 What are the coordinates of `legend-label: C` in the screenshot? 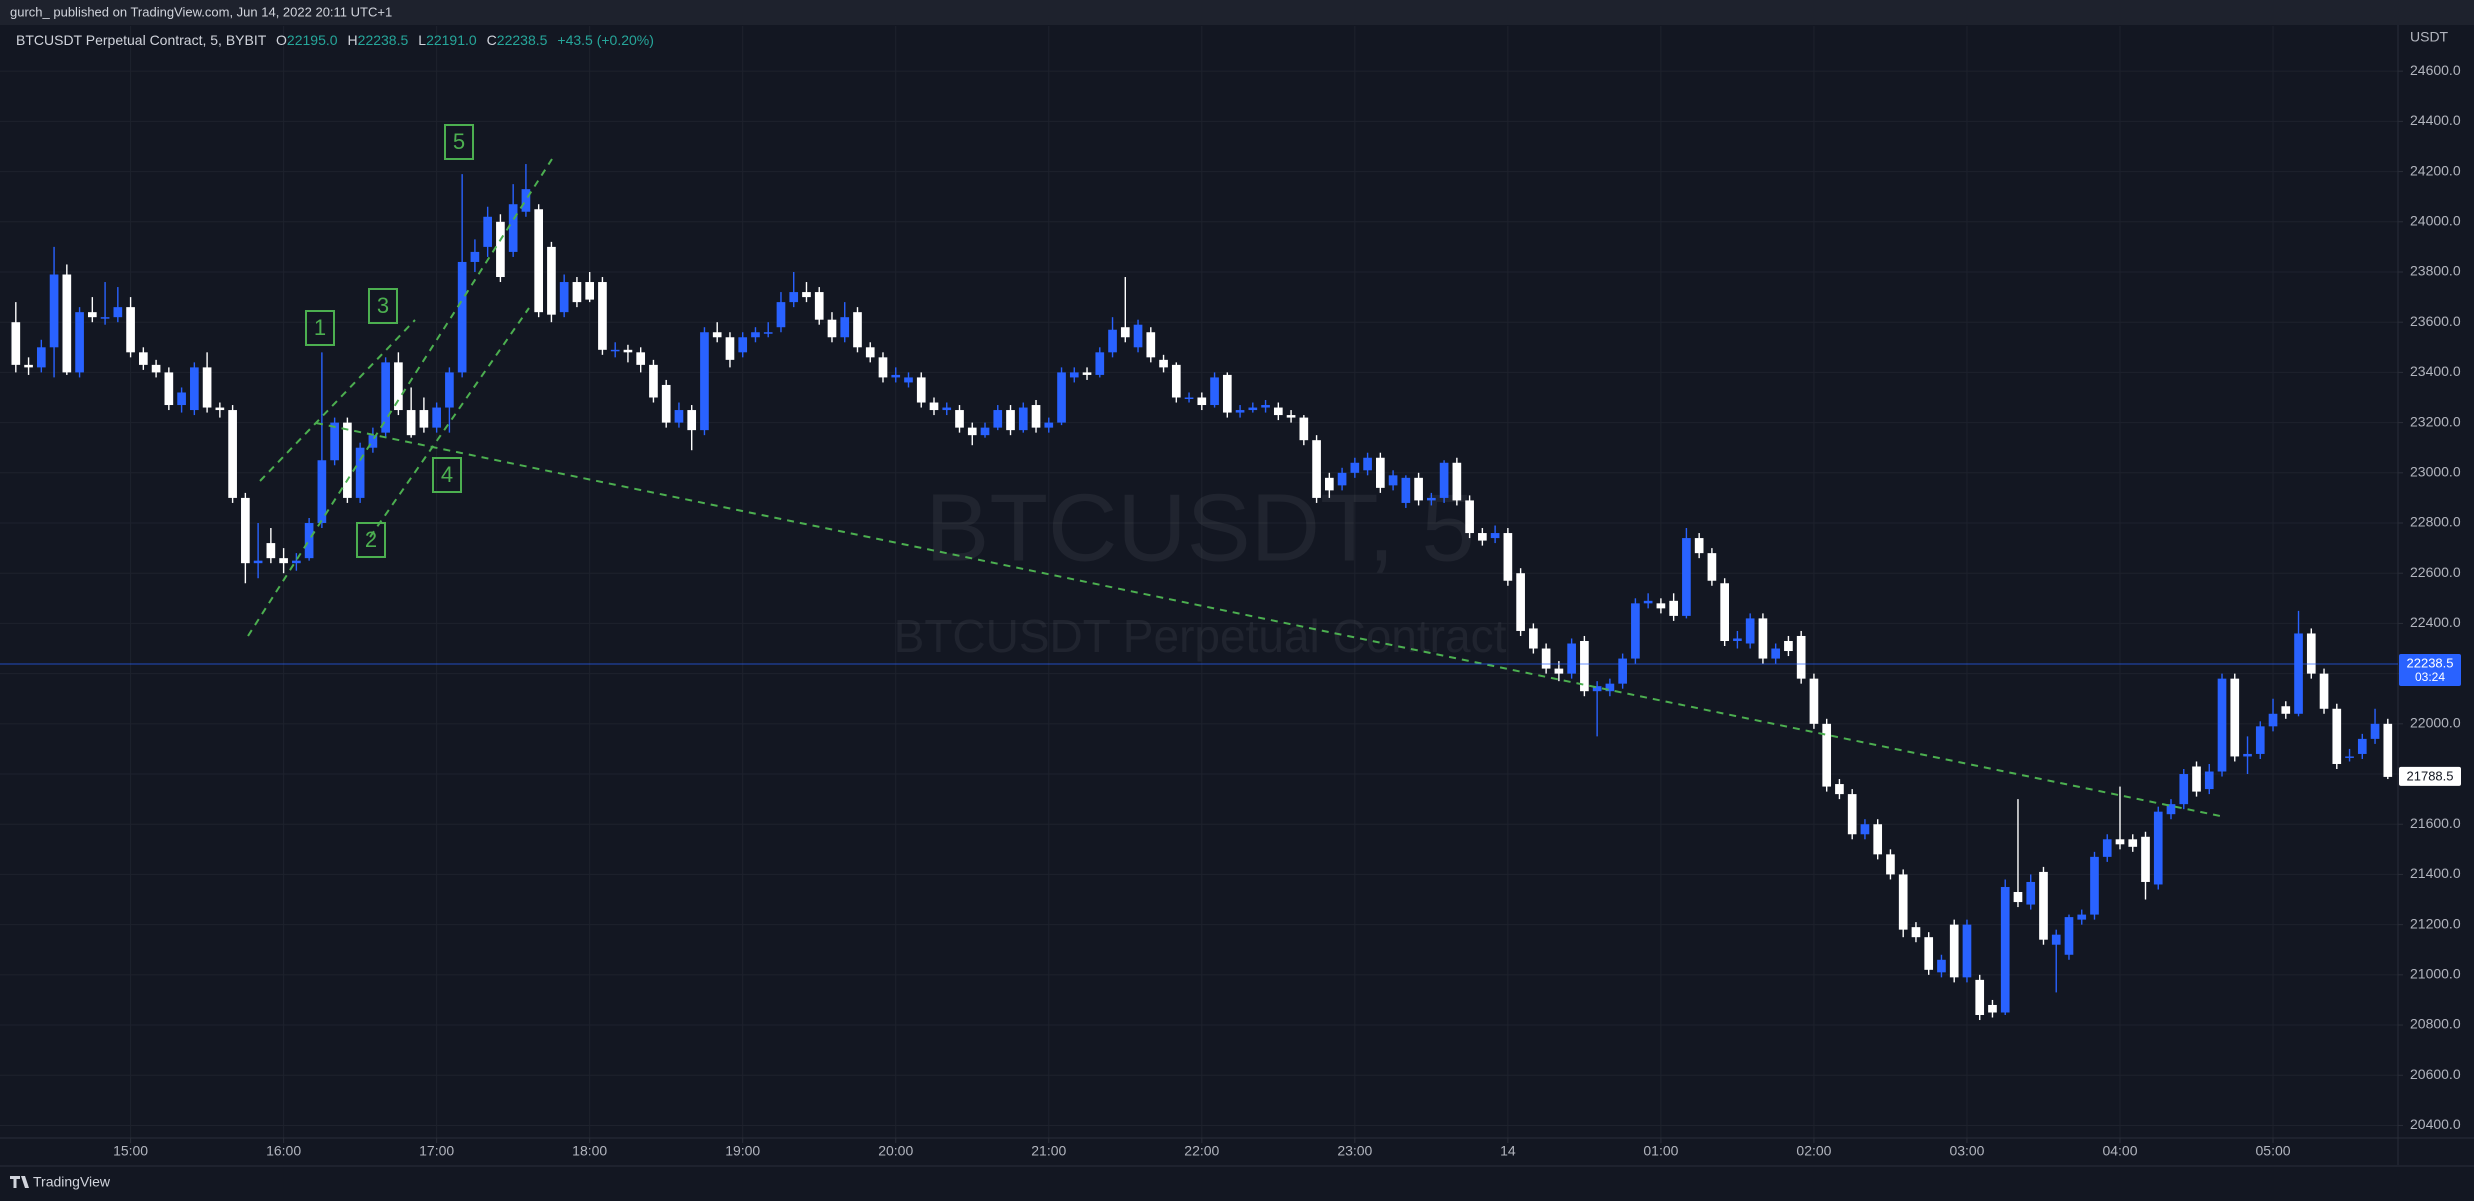 It's located at (492, 40).